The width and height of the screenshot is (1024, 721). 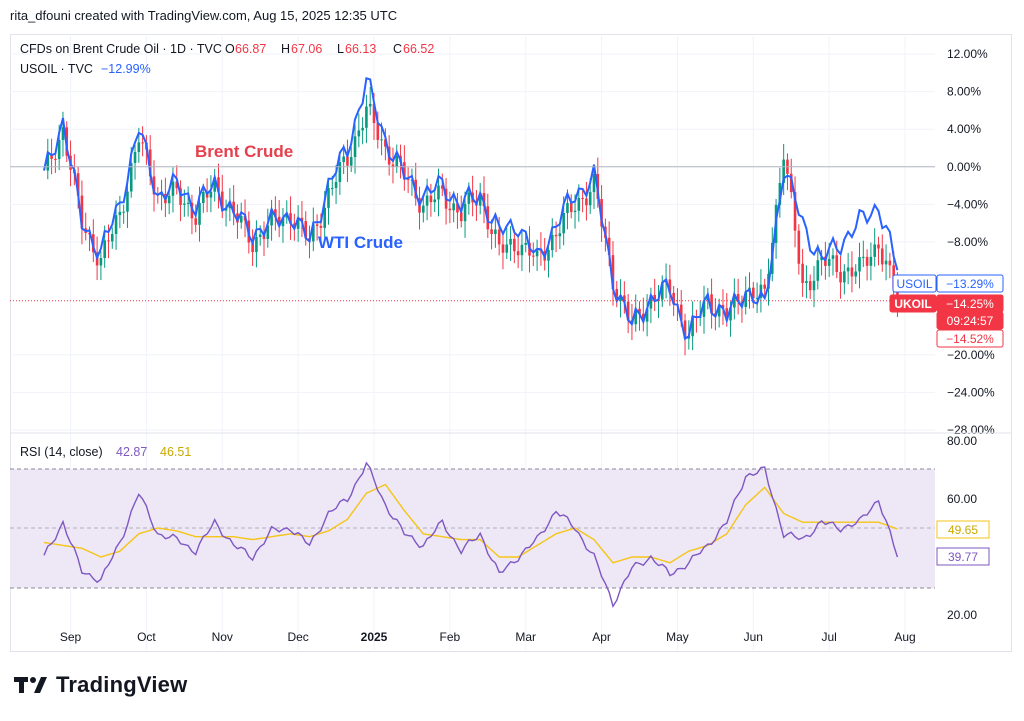 I want to click on price-axis-tick: 12.00%, so click(x=967, y=54).